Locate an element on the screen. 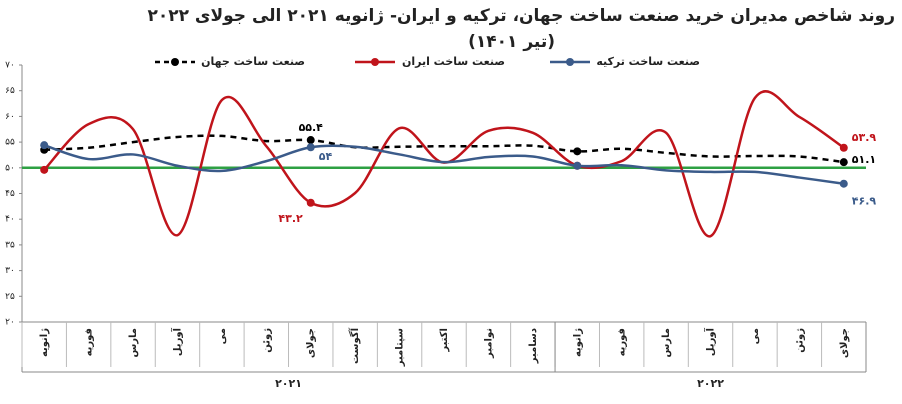  y-tick-label: ۲۵ is located at coordinates (10, 297).